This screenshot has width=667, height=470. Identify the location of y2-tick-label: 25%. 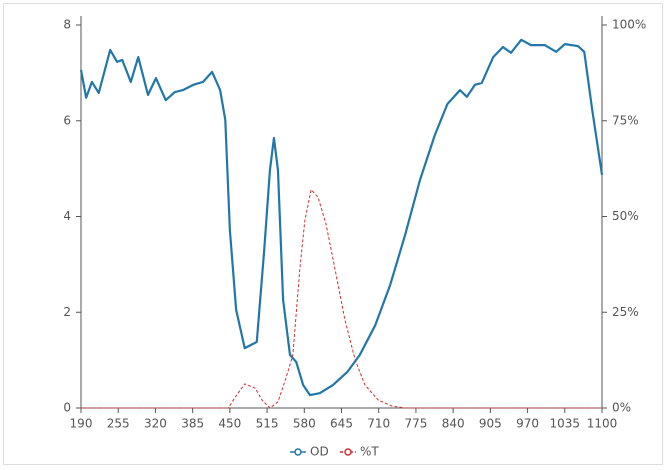
(625, 312).